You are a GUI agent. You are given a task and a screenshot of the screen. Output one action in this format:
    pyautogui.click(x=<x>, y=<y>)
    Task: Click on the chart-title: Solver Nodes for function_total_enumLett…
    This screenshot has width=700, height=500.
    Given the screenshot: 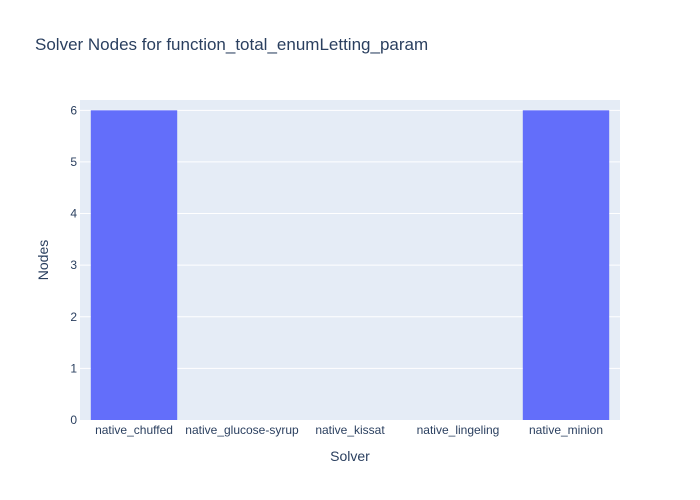 What is the action you would take?
    pyautogui.click(x=231, y=44)
    